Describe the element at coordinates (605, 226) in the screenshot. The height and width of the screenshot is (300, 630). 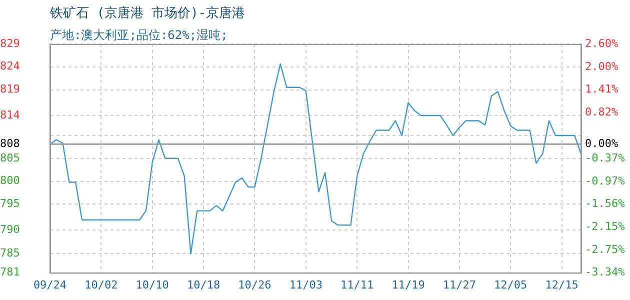
I see `y2-tick-label: -2.15%` at that location.